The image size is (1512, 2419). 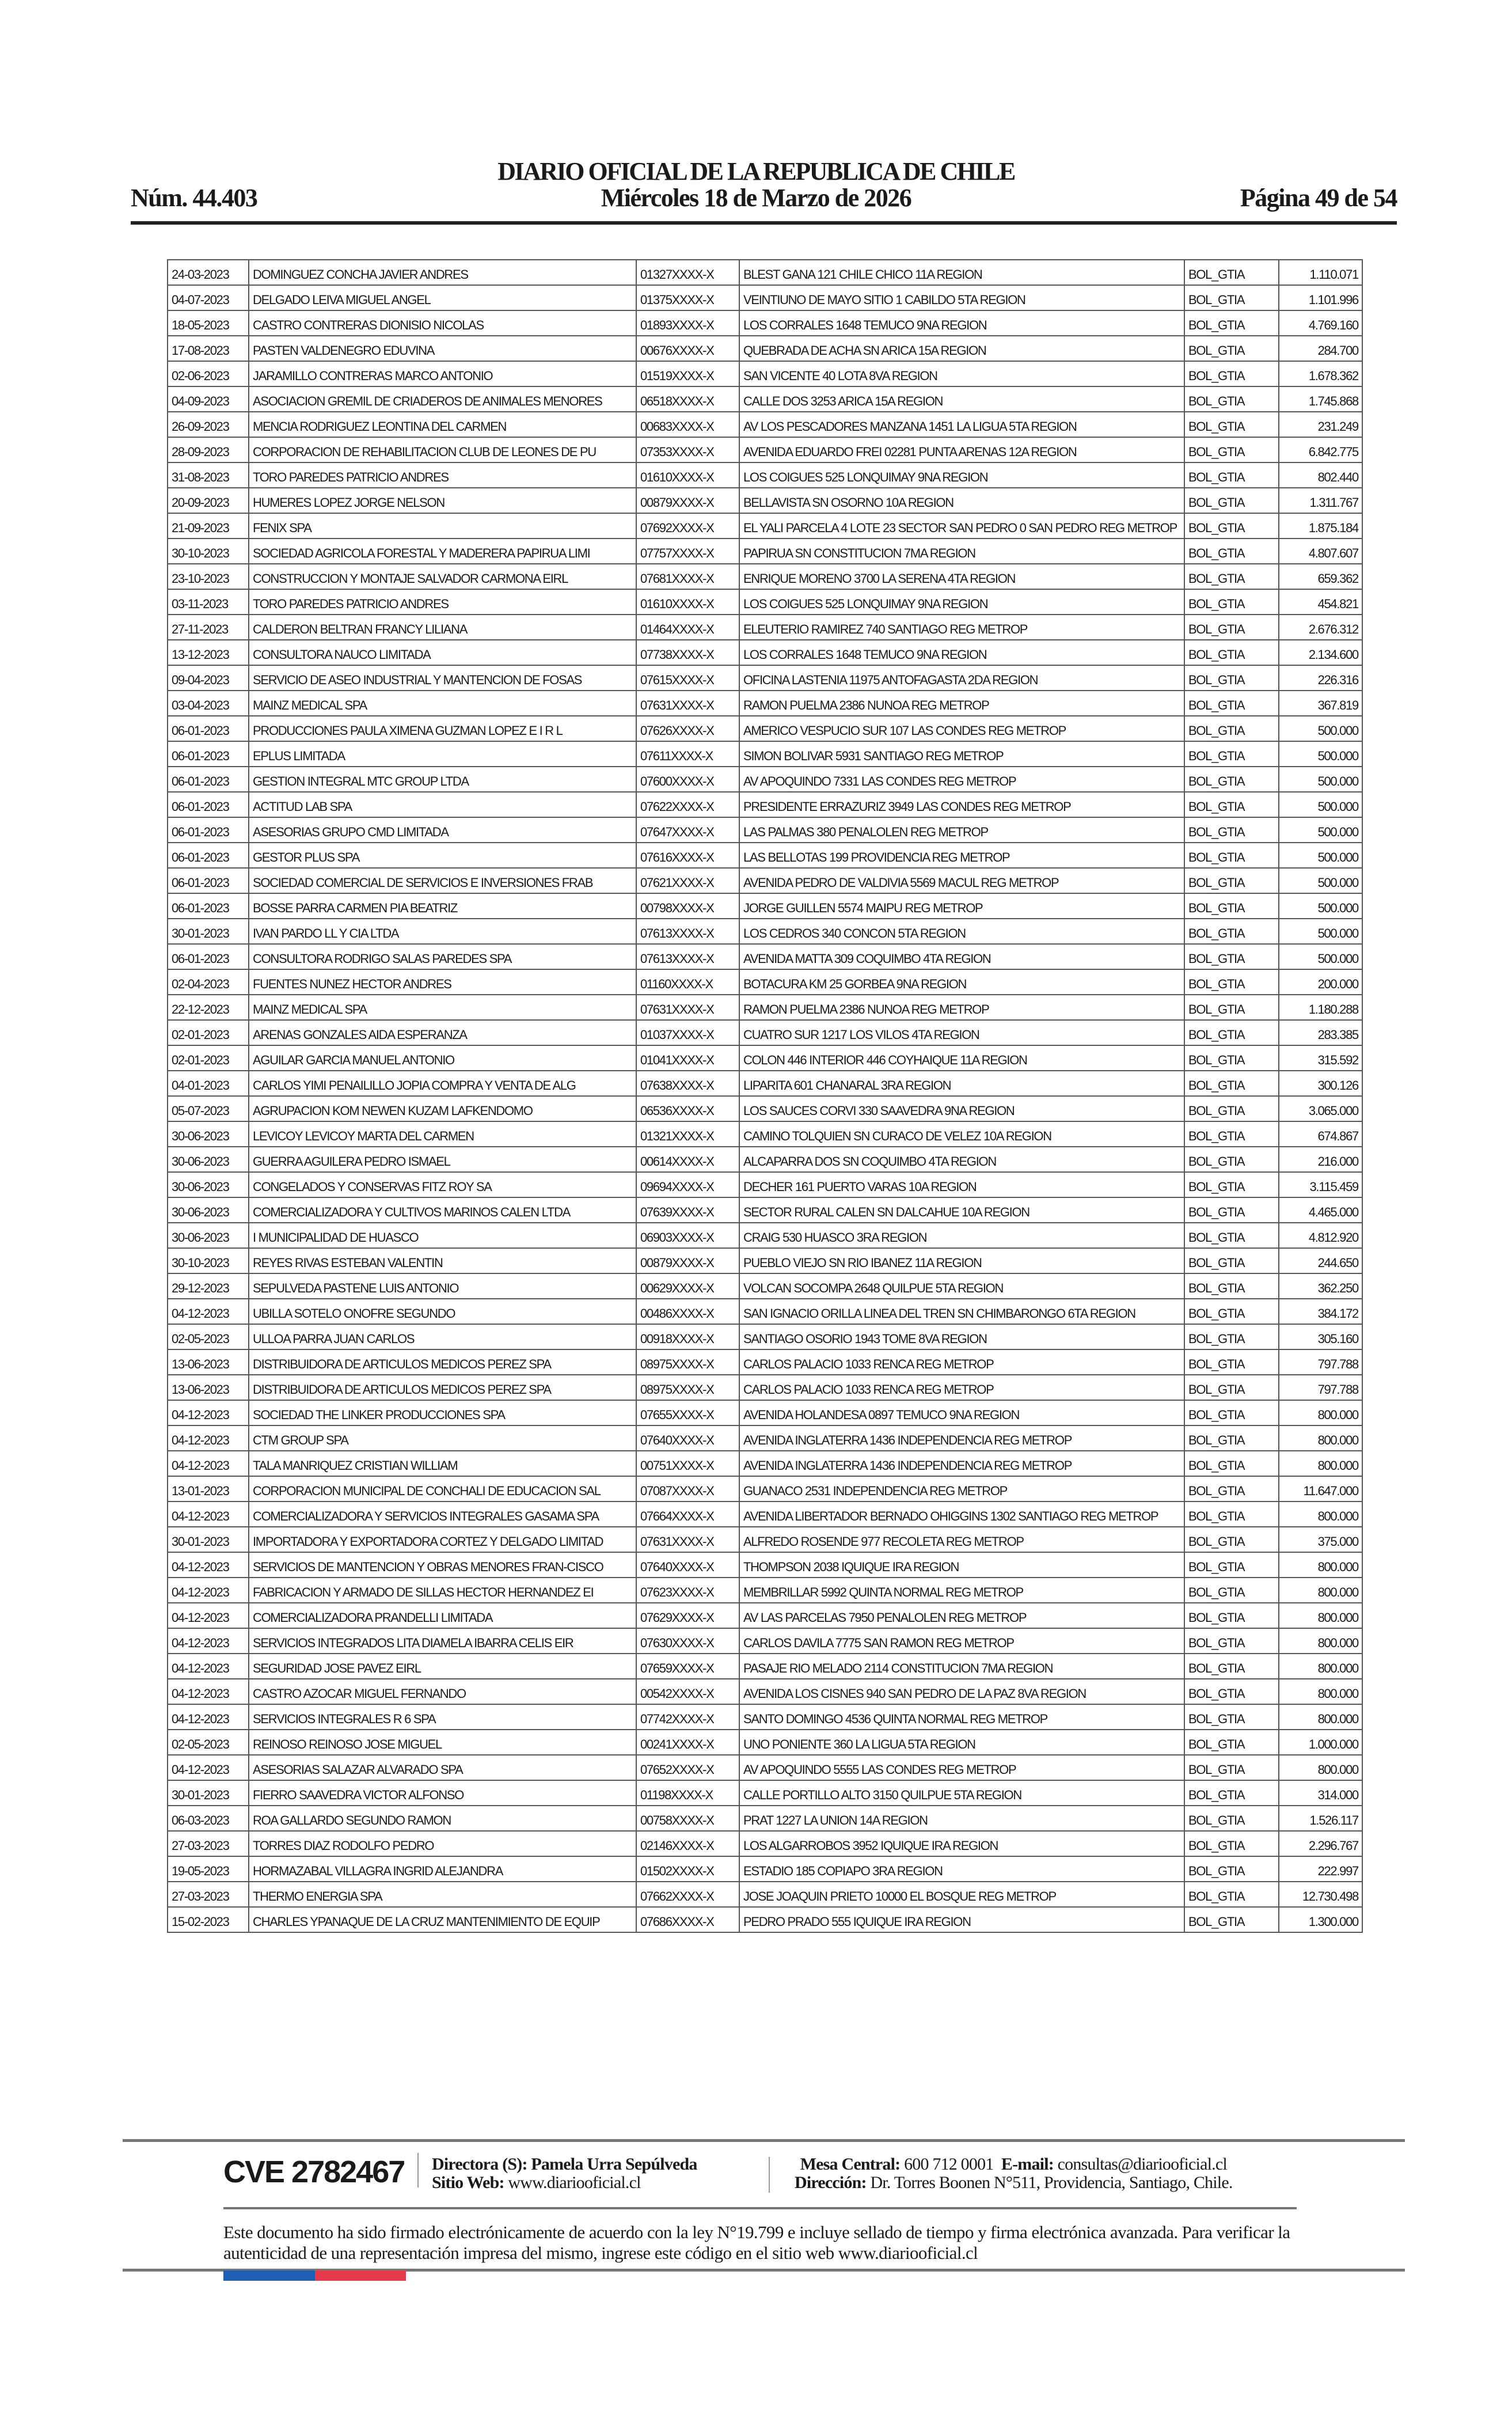 I want to click on cell-name: CALDERON BELTRAN FRANCY LILIANA, so click(x=442, y=627).